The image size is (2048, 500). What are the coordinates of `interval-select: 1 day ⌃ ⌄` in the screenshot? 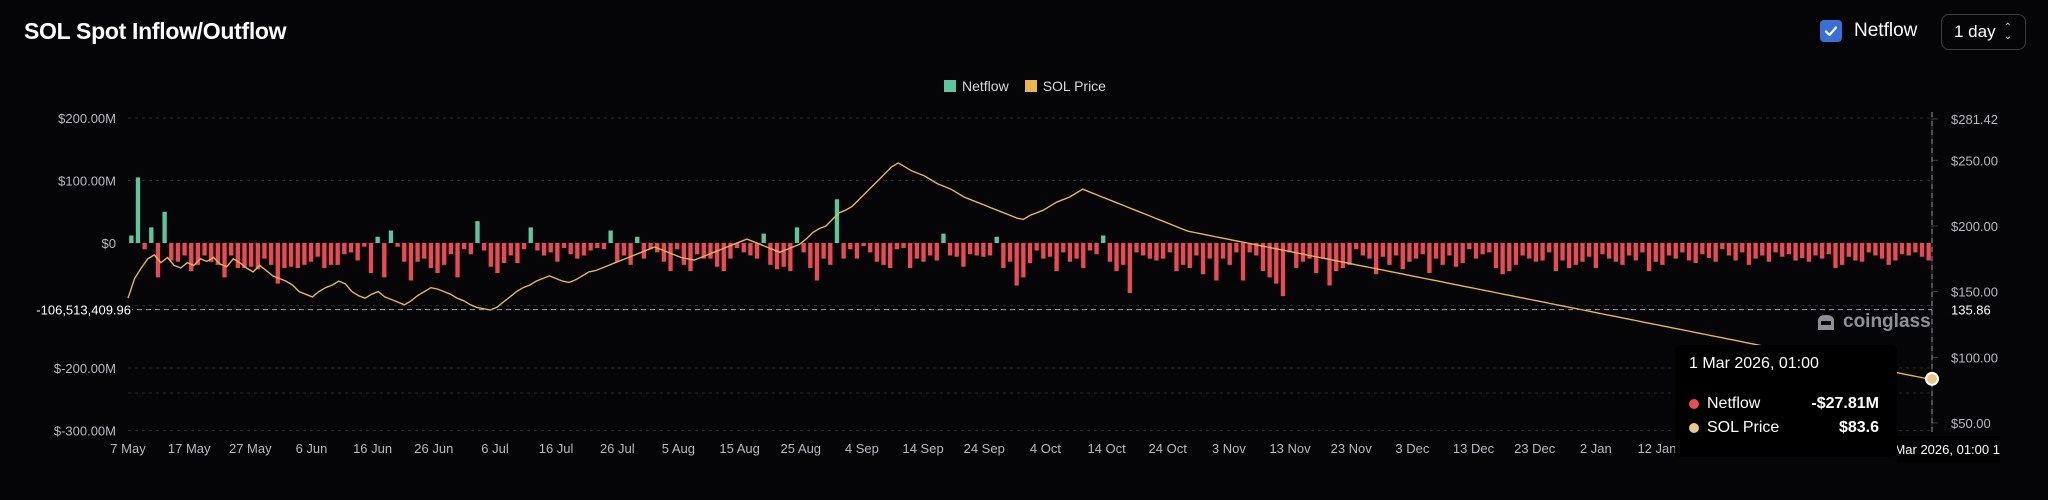 It's located at (1983, 32).